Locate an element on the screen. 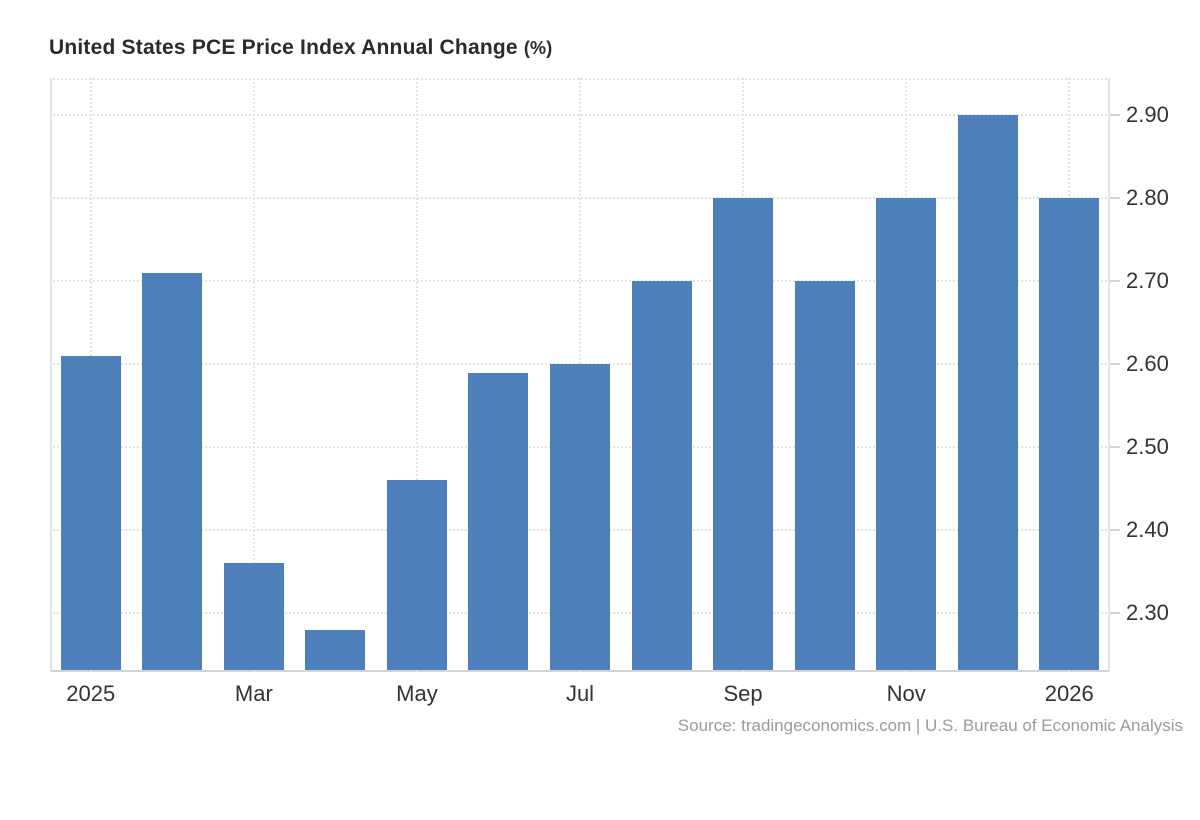 This screenshot has width=1200, height=820. x-axis-tick-label: 2026 is located at coordinates (1069, 693).